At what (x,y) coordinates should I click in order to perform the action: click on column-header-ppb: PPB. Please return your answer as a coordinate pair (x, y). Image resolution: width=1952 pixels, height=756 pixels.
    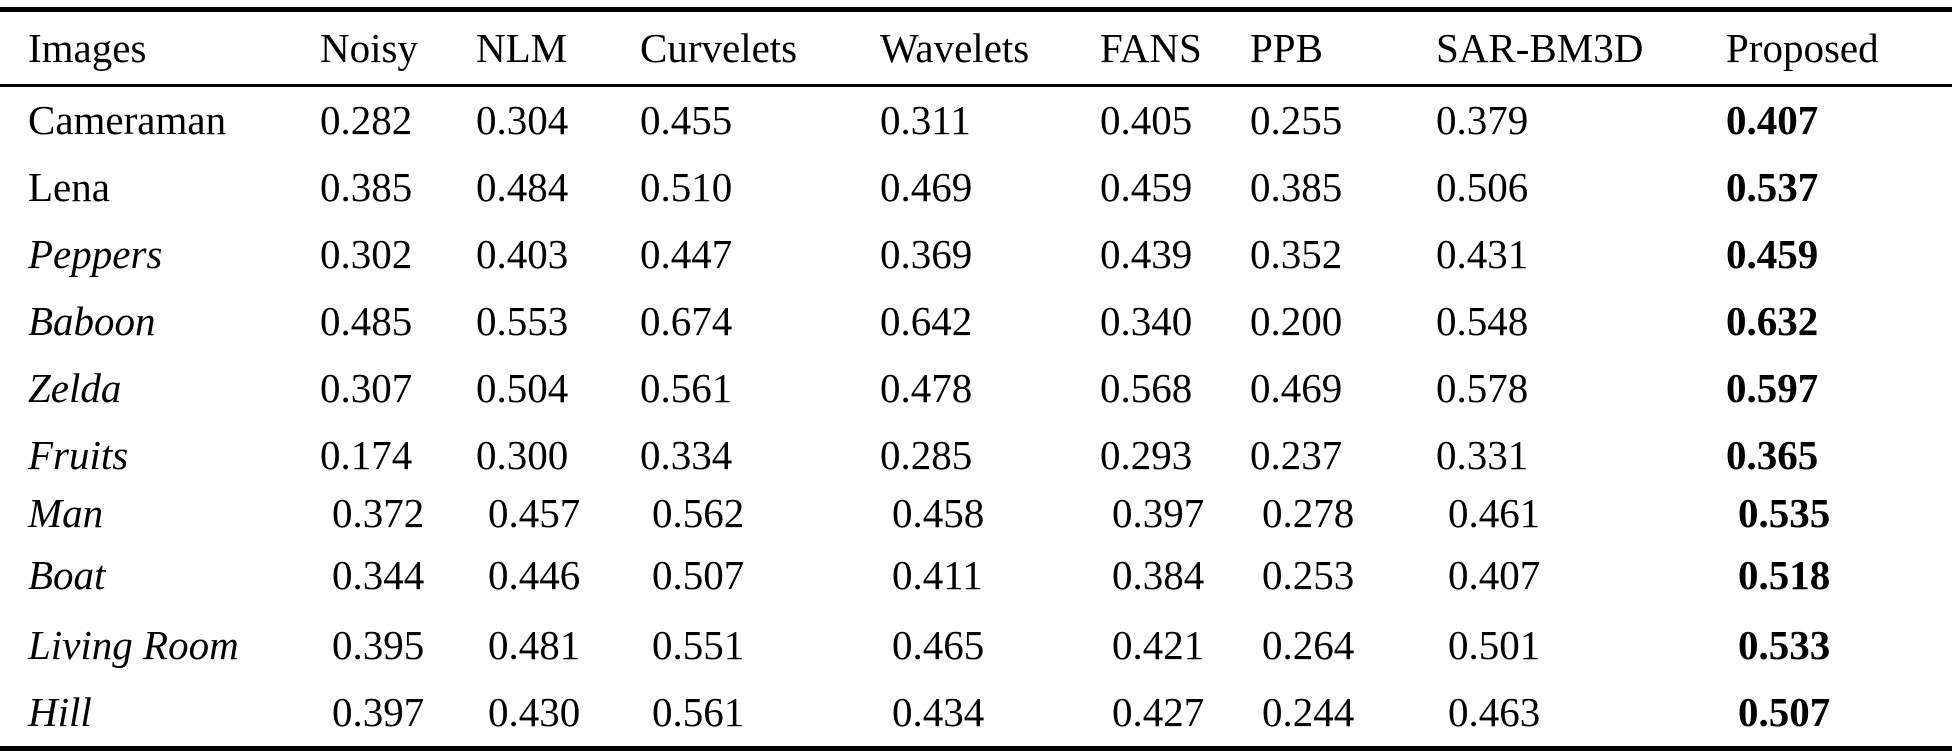
    Looking at the image, I should click on (1286, 47).